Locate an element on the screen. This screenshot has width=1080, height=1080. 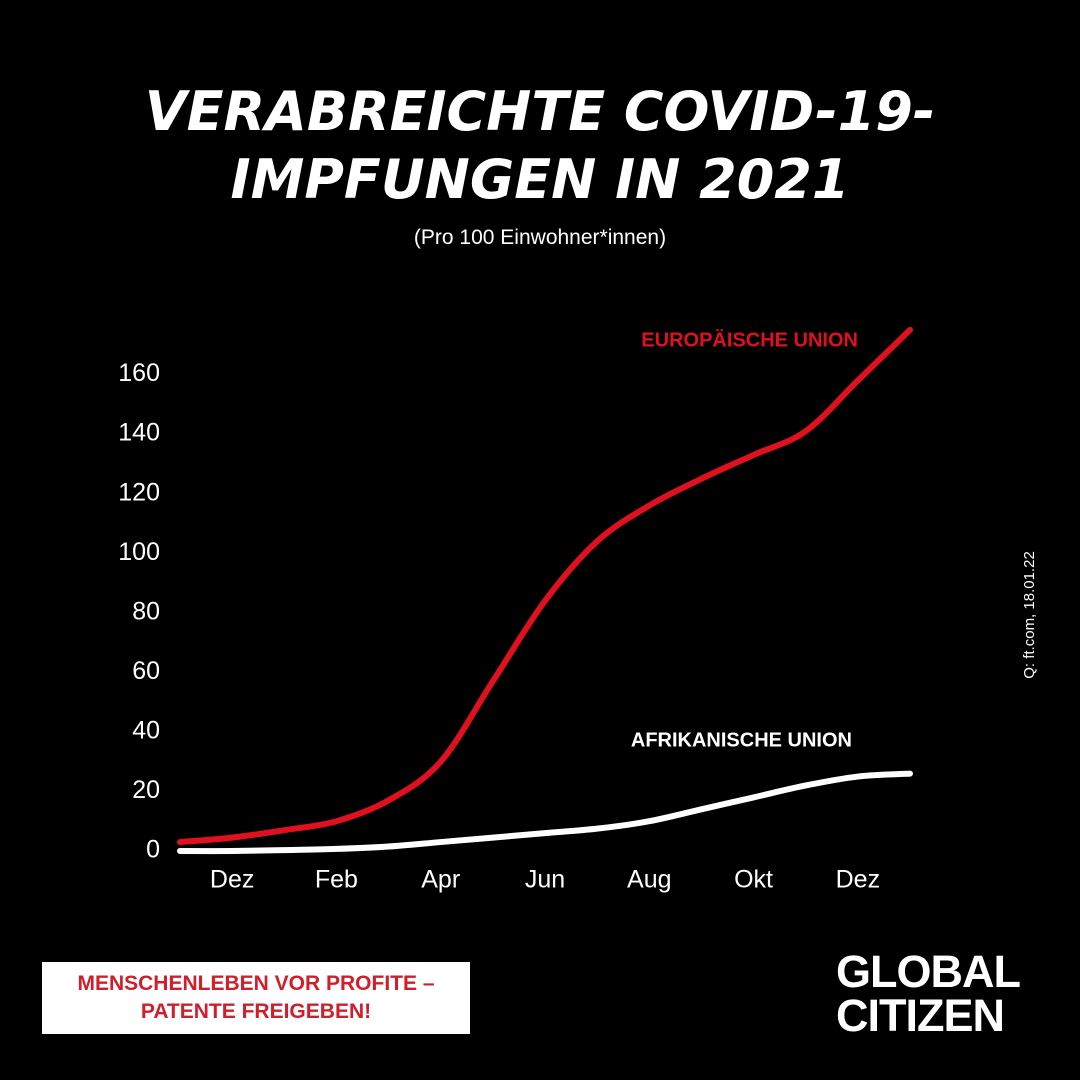
line is located at coordinates (545, 812).